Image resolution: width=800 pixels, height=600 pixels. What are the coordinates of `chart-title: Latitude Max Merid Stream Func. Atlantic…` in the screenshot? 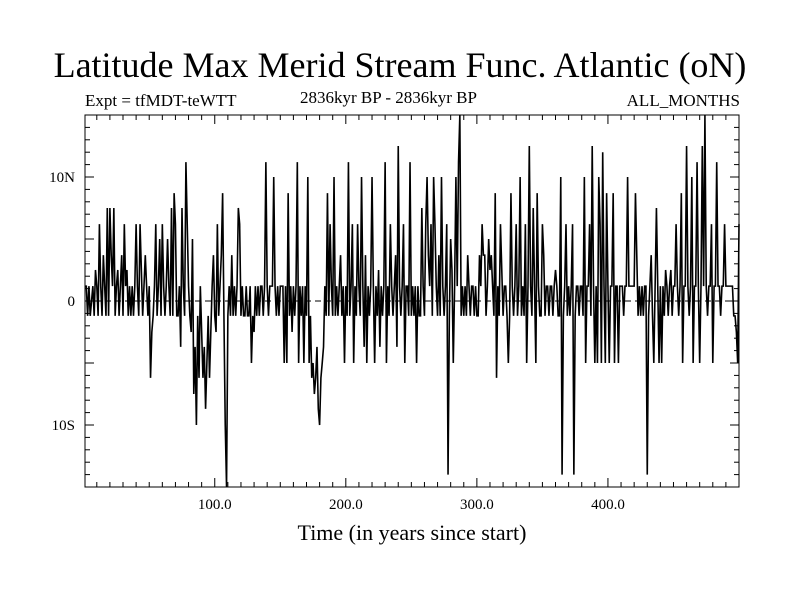 It's located at (400, 65).